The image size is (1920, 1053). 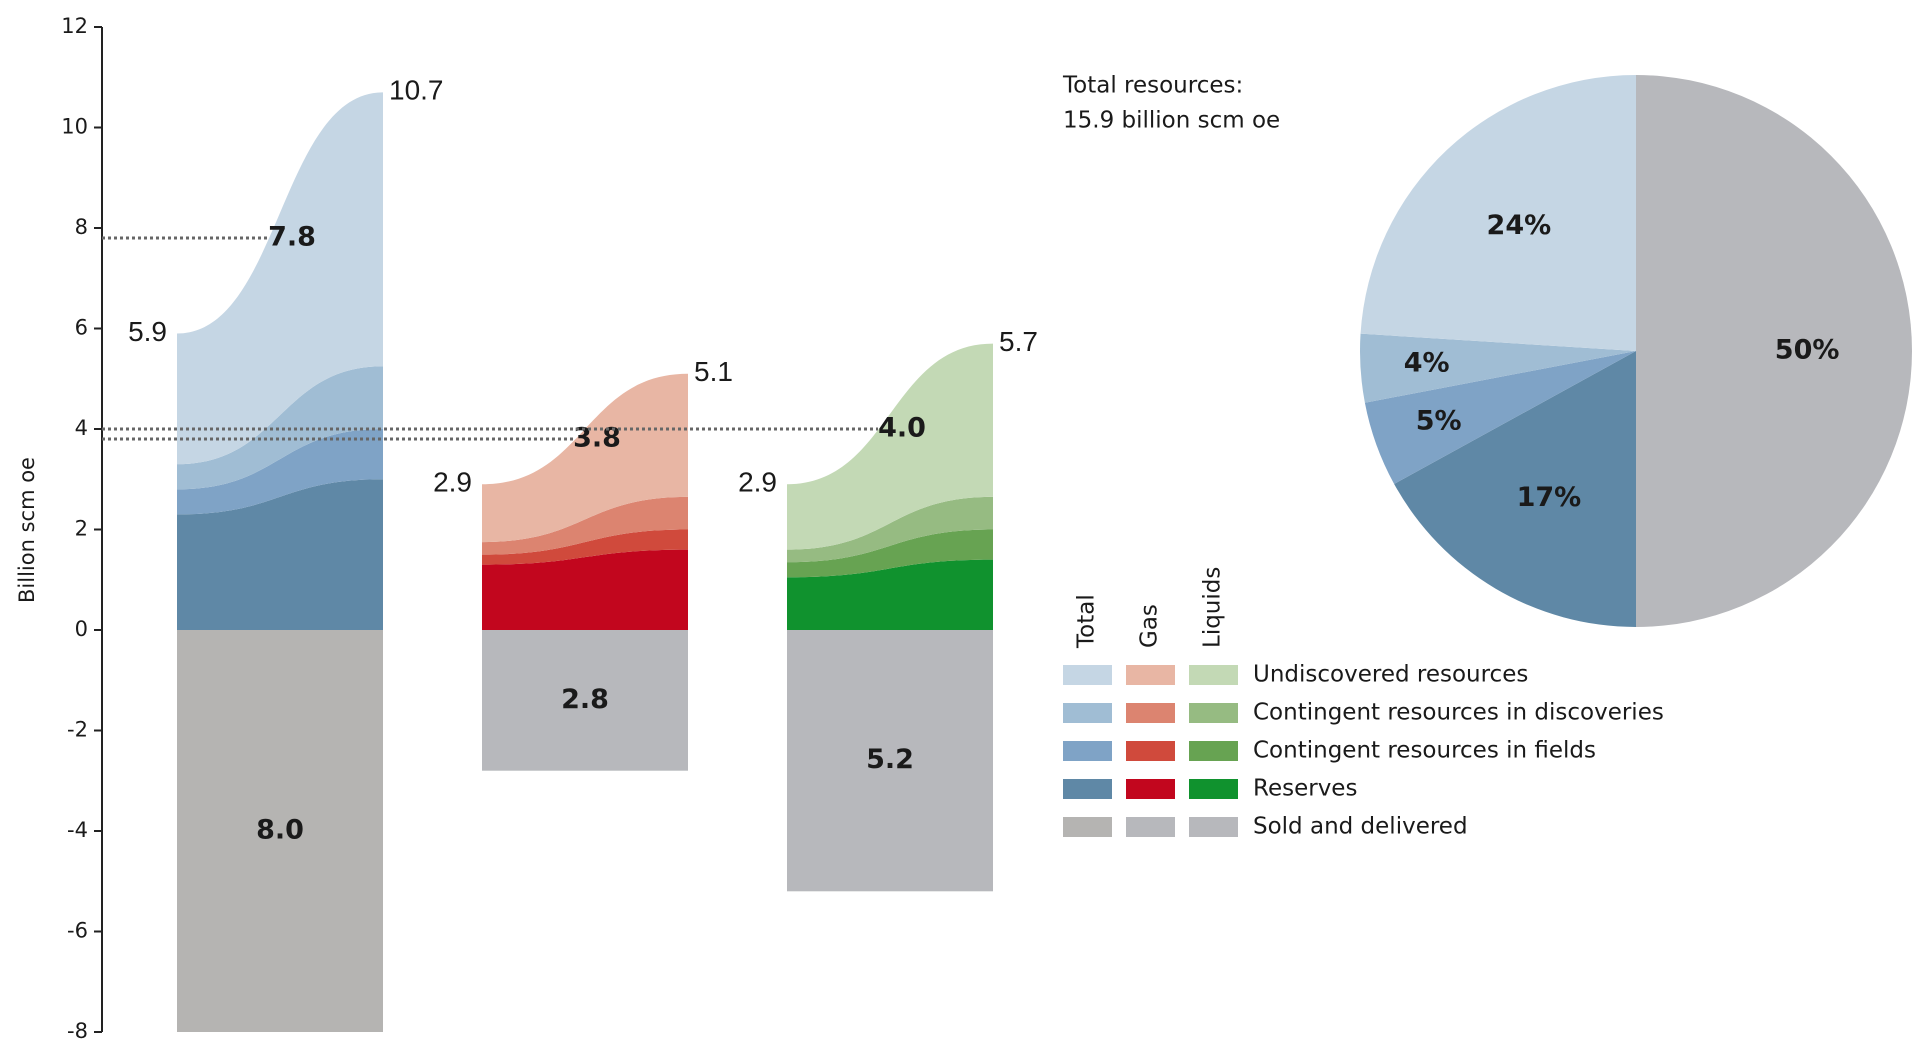 I want to click on expected-label: 4.0, so click(x=902, y=428).